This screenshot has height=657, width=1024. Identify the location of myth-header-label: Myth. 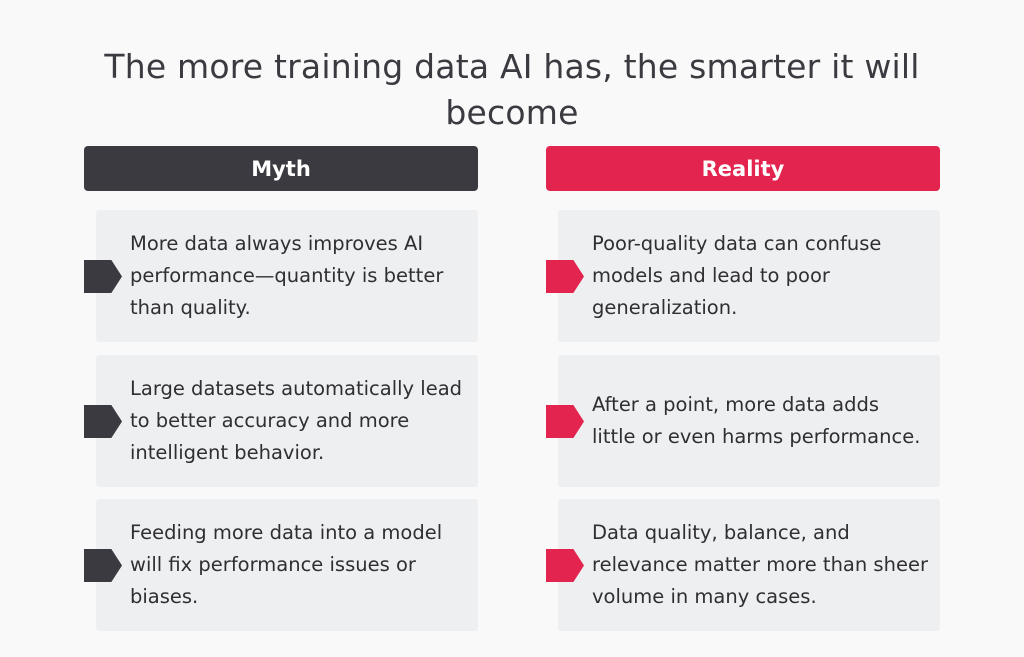
(281, 168).